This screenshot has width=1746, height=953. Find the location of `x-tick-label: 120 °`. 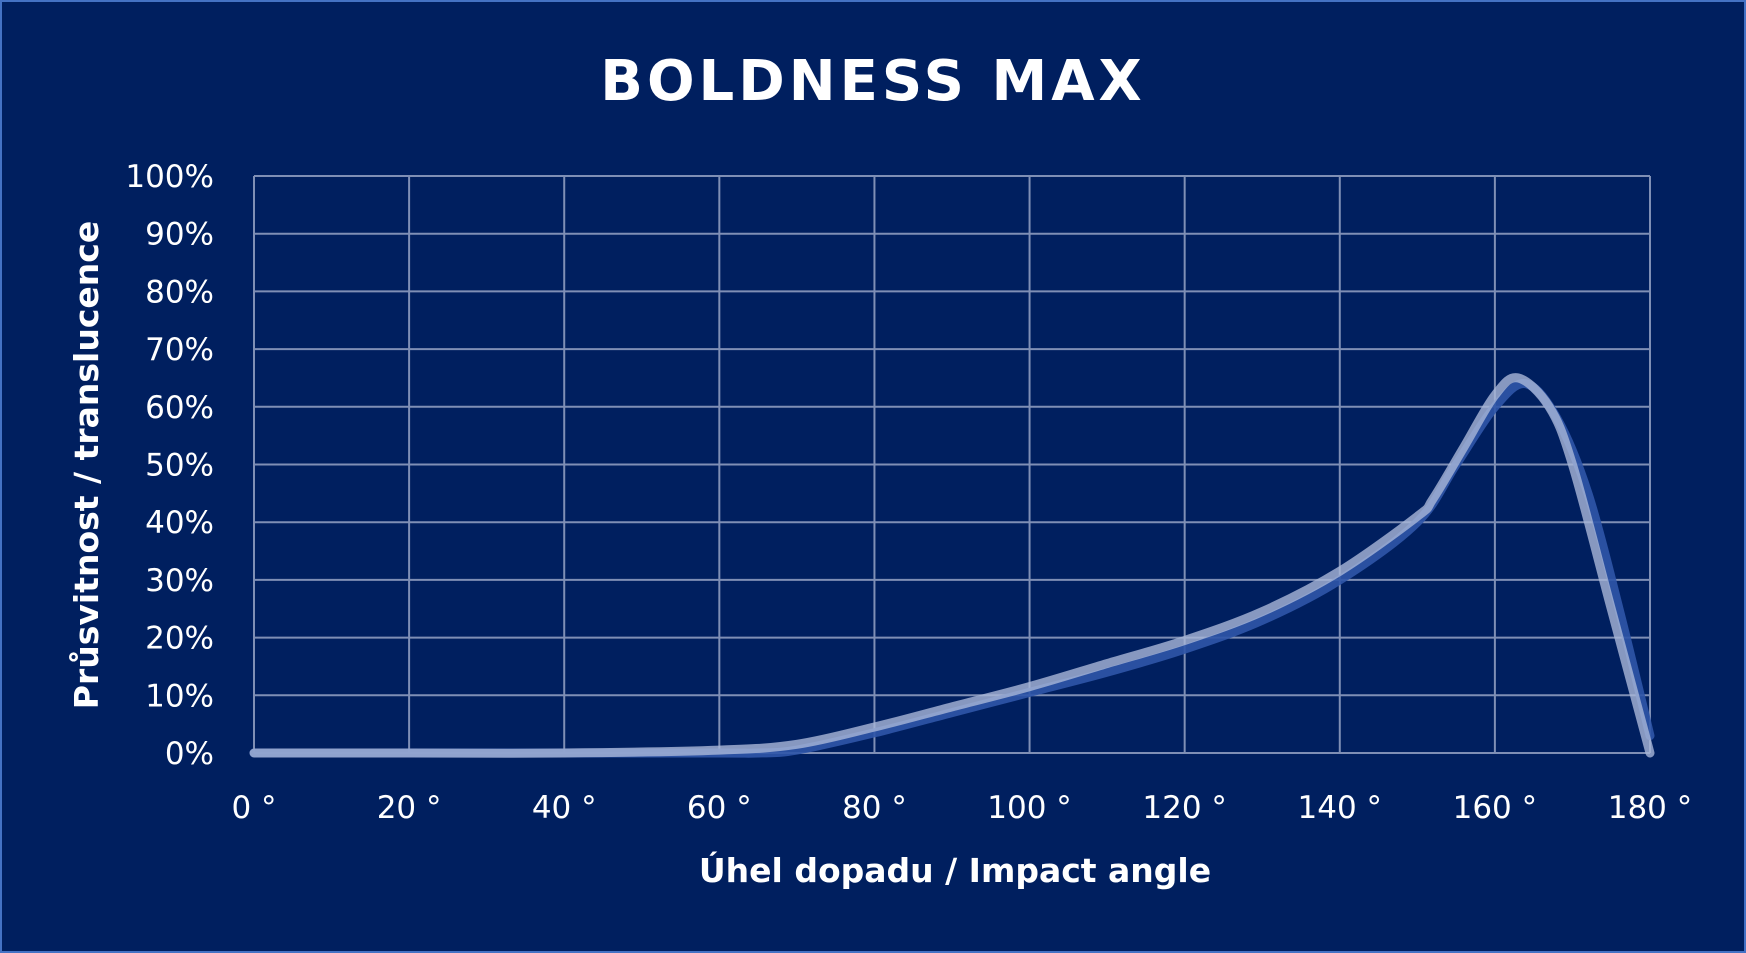

x-tick-label: 120 ° is located at coordinates (1184, 808).